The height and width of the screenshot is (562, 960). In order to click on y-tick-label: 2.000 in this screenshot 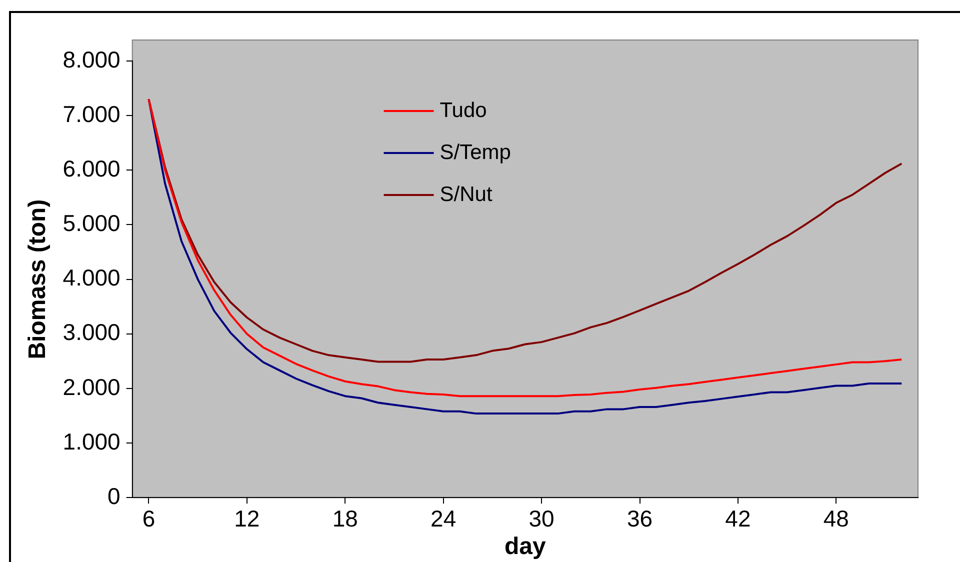, I will do `click(91, 387)`.